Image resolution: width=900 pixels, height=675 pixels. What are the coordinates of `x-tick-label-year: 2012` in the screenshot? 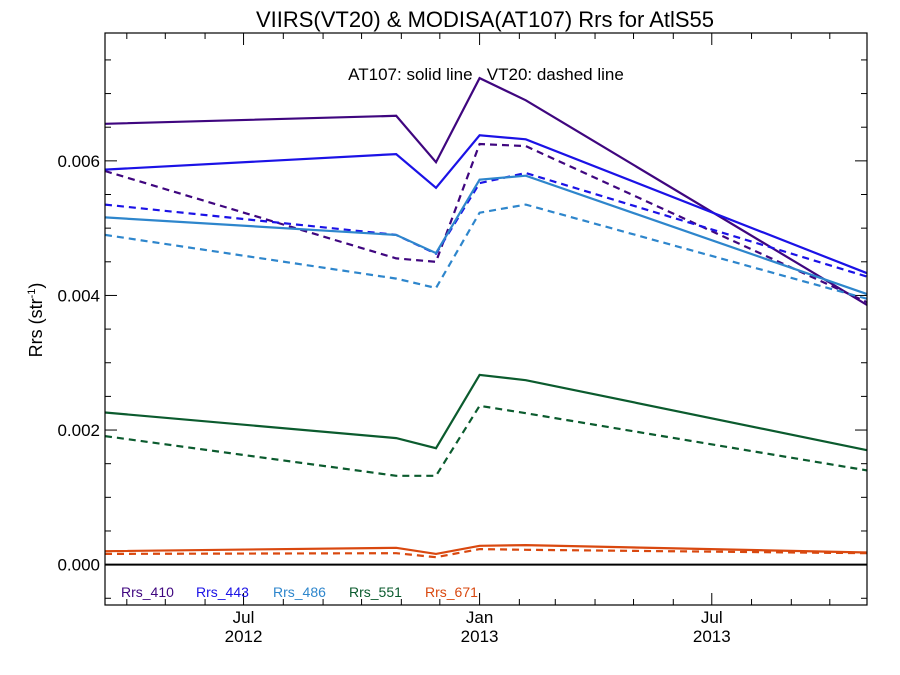 It's located at (244, 636).